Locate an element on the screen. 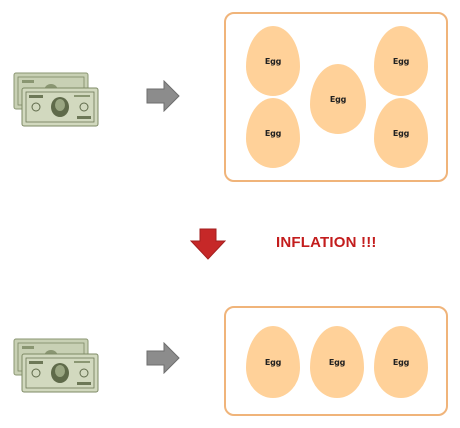  down-arrow-icon is located at coordinates (208, 246).